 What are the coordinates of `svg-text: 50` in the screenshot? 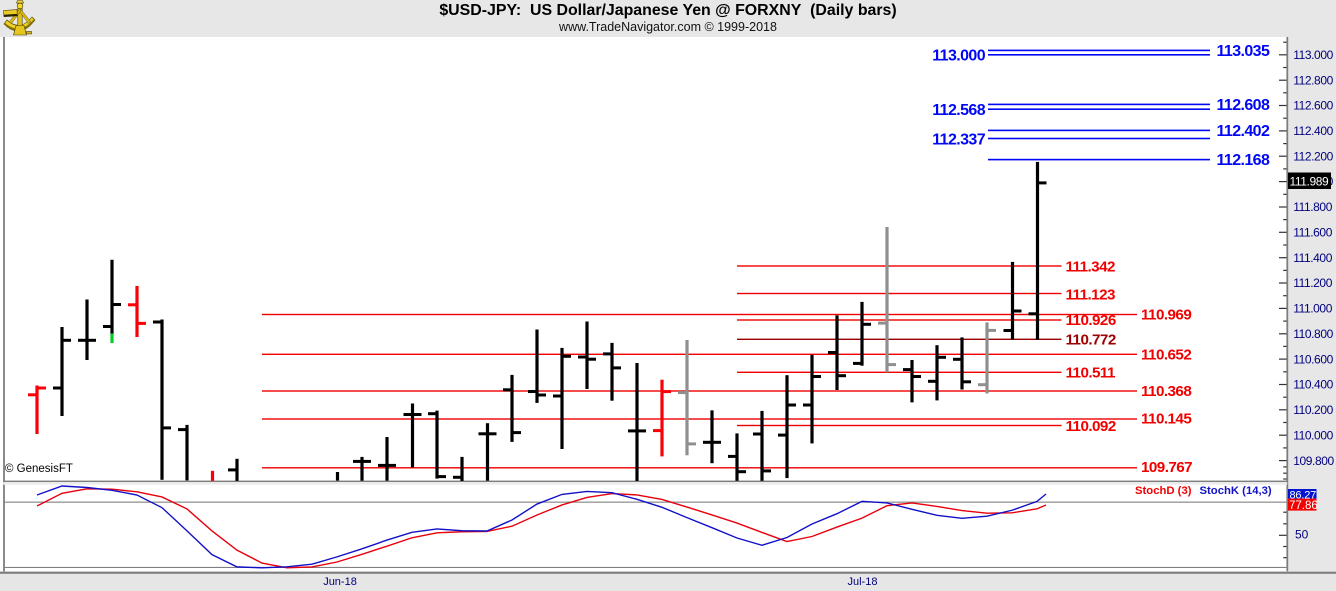 It's located at (1302, 534).